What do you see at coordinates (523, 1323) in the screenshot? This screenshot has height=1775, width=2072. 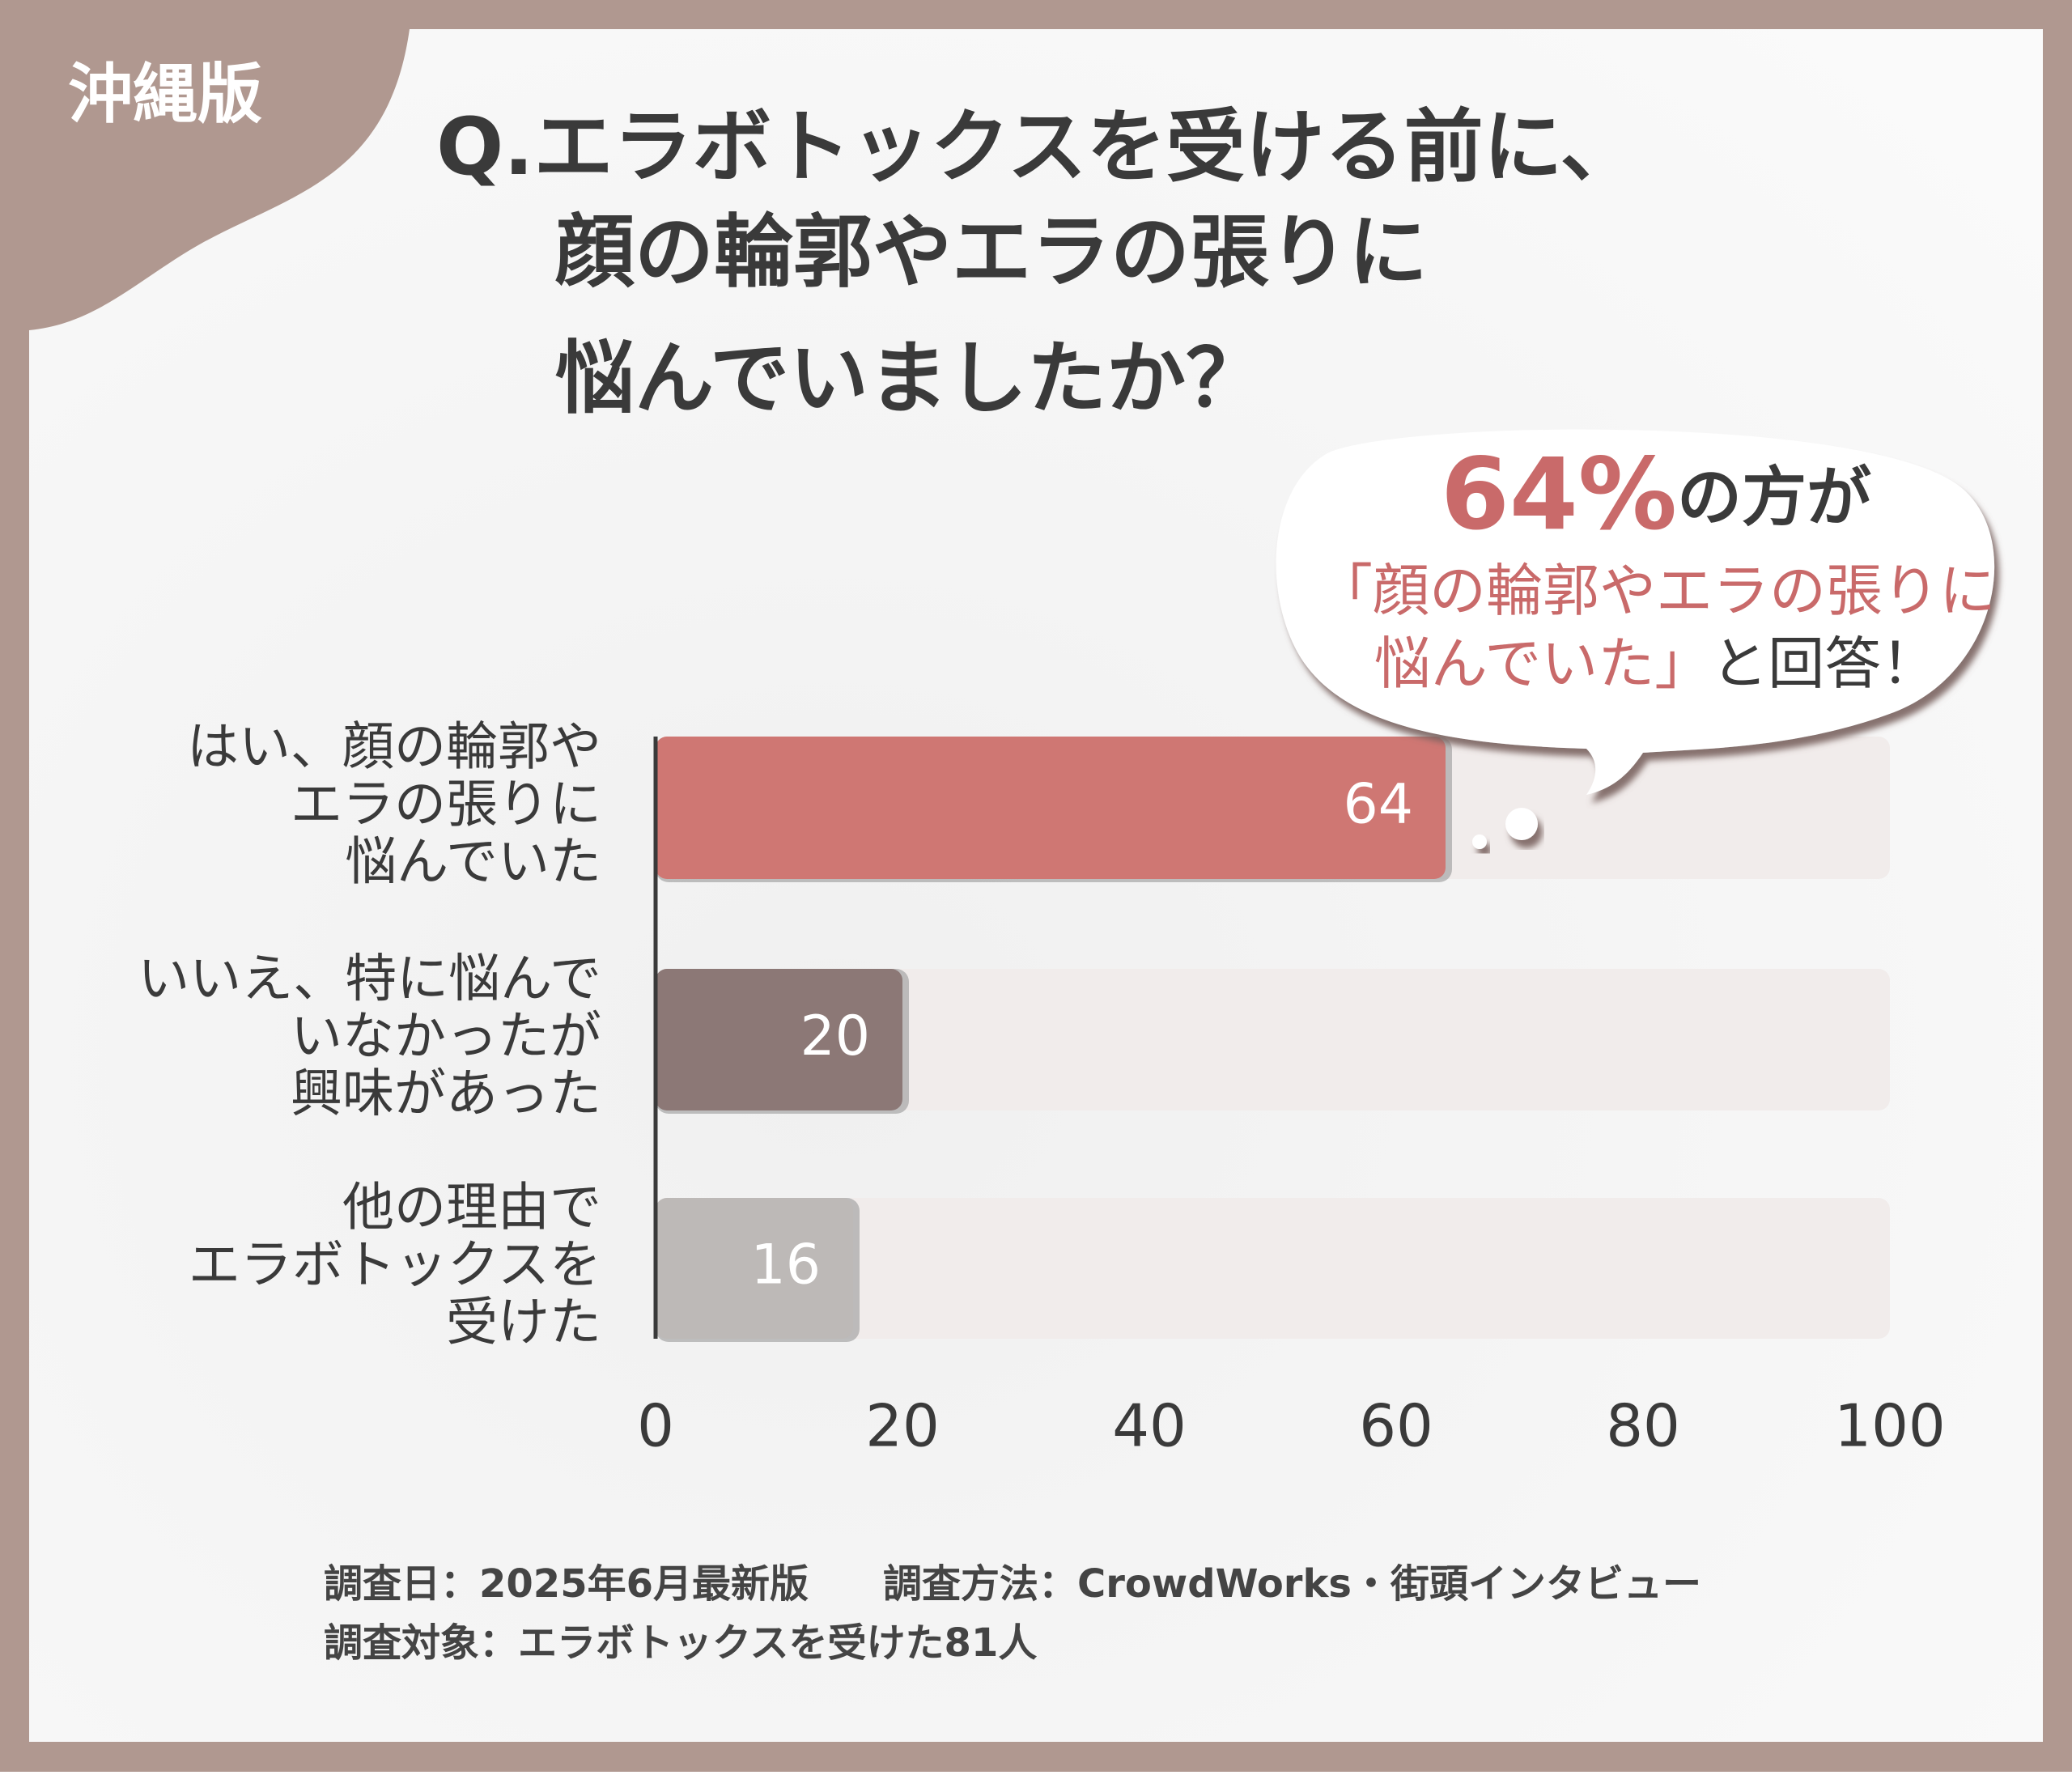 I see `category-label: 受けた` at bounding box center [523, 1323].